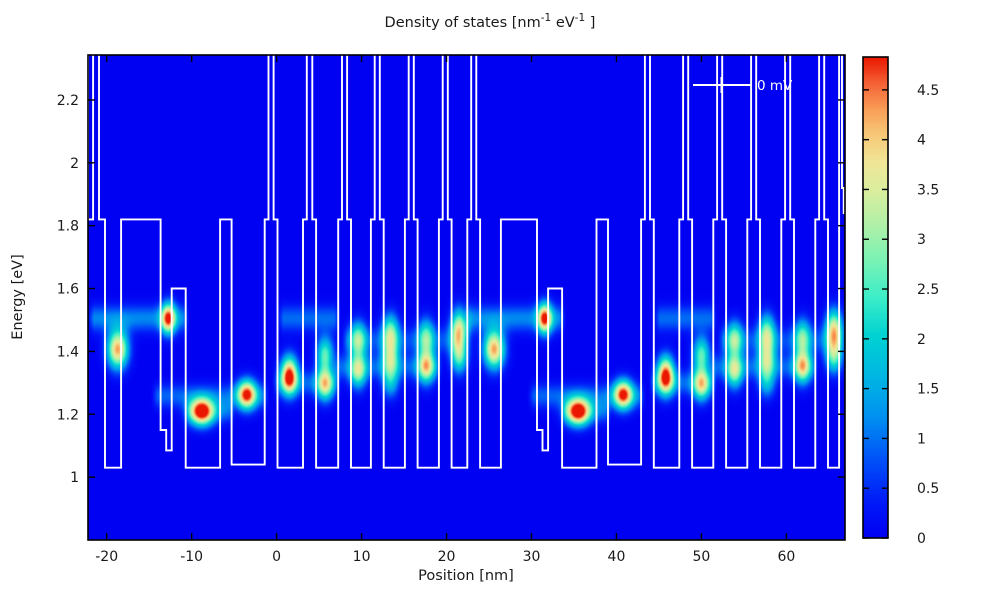 The image size is (1000, 600). I want to click on x-tick-label: 40, so click(617, 557).